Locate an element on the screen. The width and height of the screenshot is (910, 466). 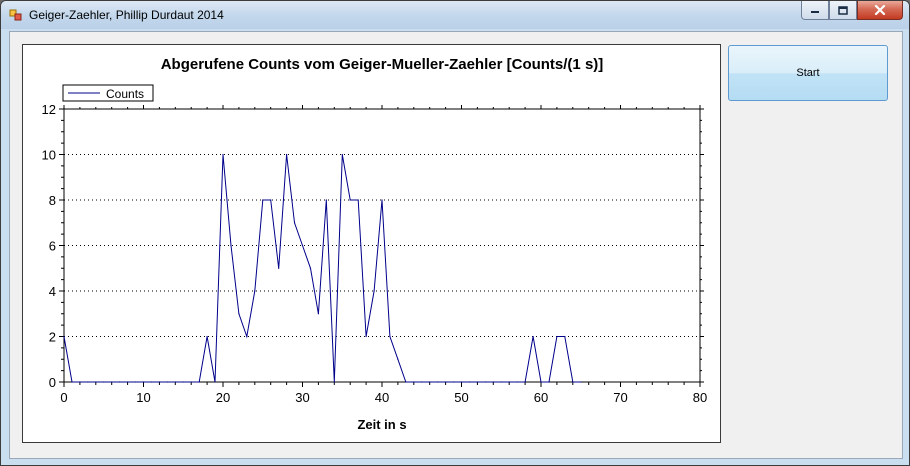
y-tick-label: 10 is located at coordinates (49, 155).